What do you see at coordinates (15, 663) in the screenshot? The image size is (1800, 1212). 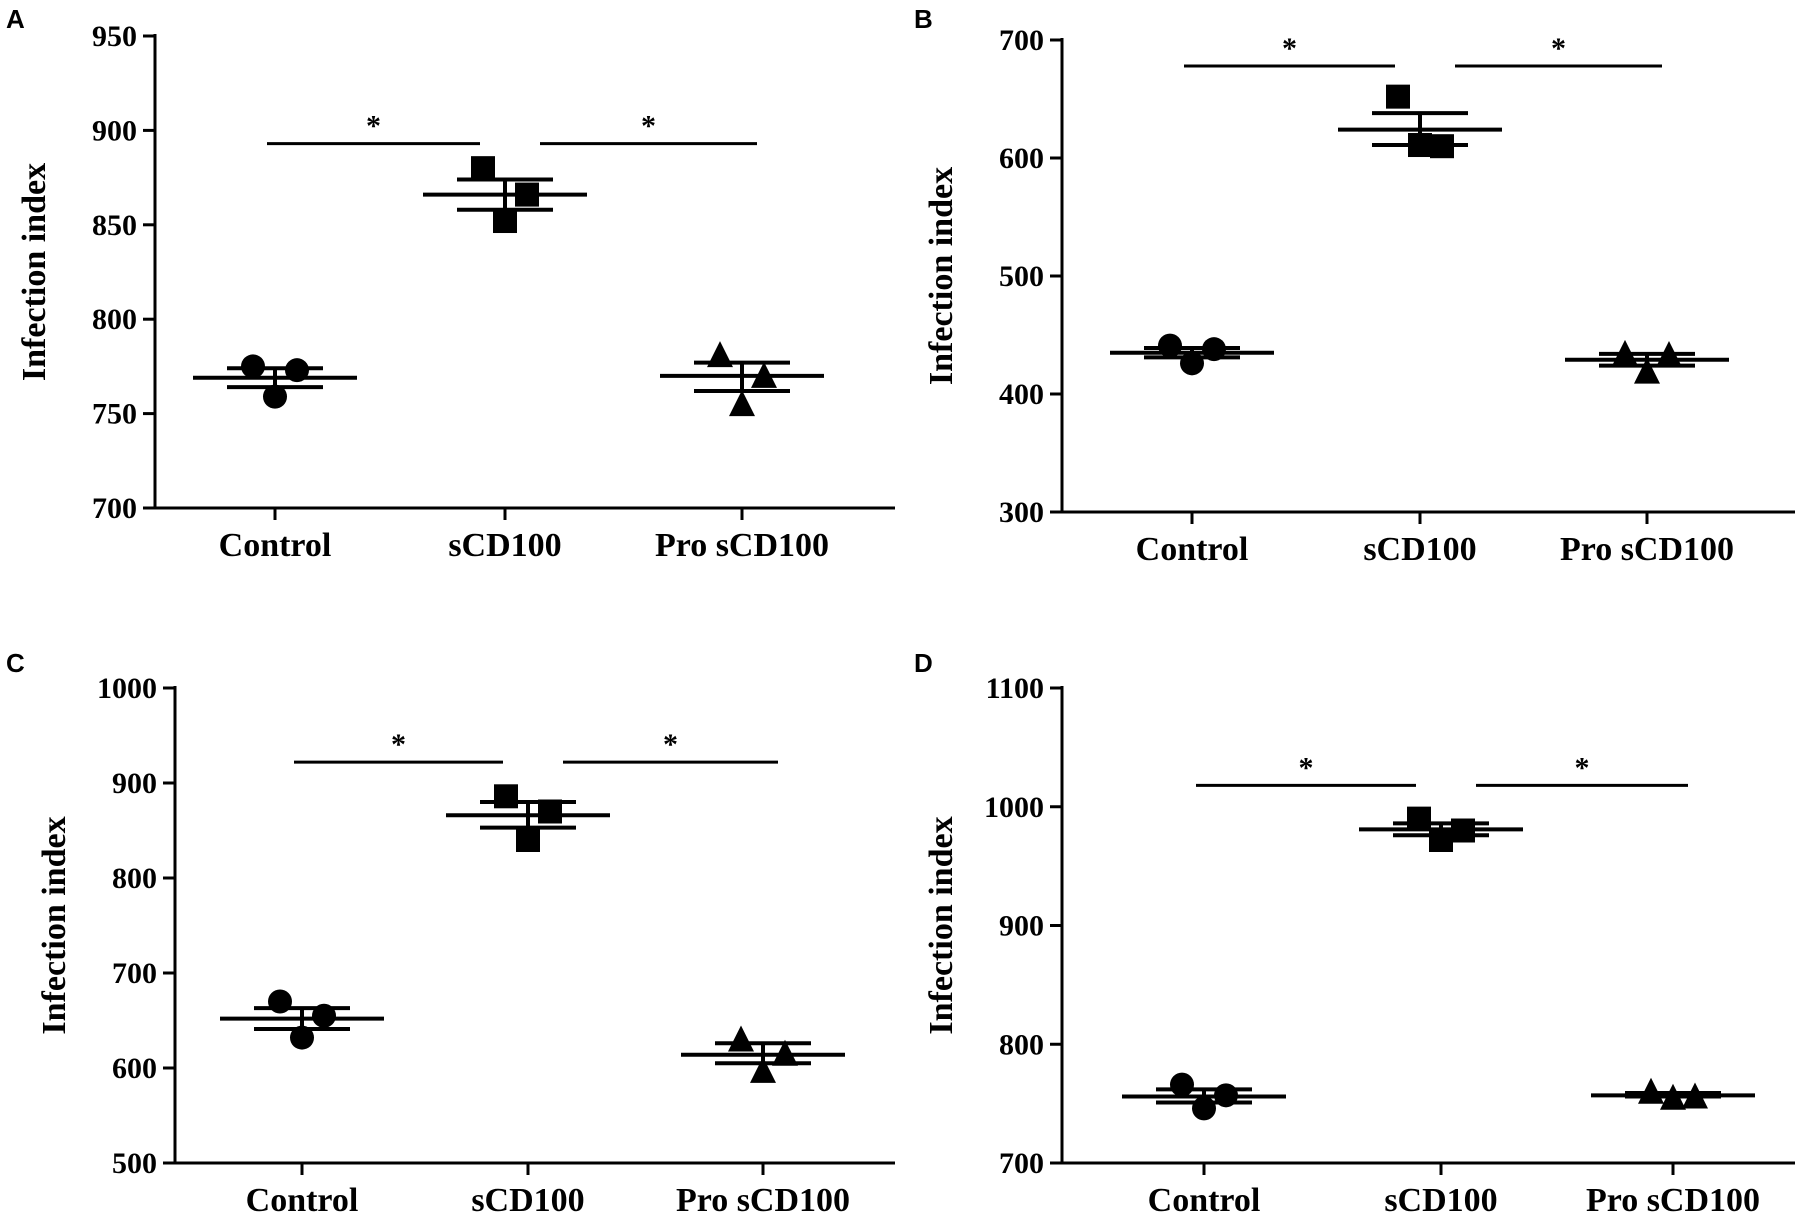 I see `panel-letter: C` at bounding box center [15, 663].